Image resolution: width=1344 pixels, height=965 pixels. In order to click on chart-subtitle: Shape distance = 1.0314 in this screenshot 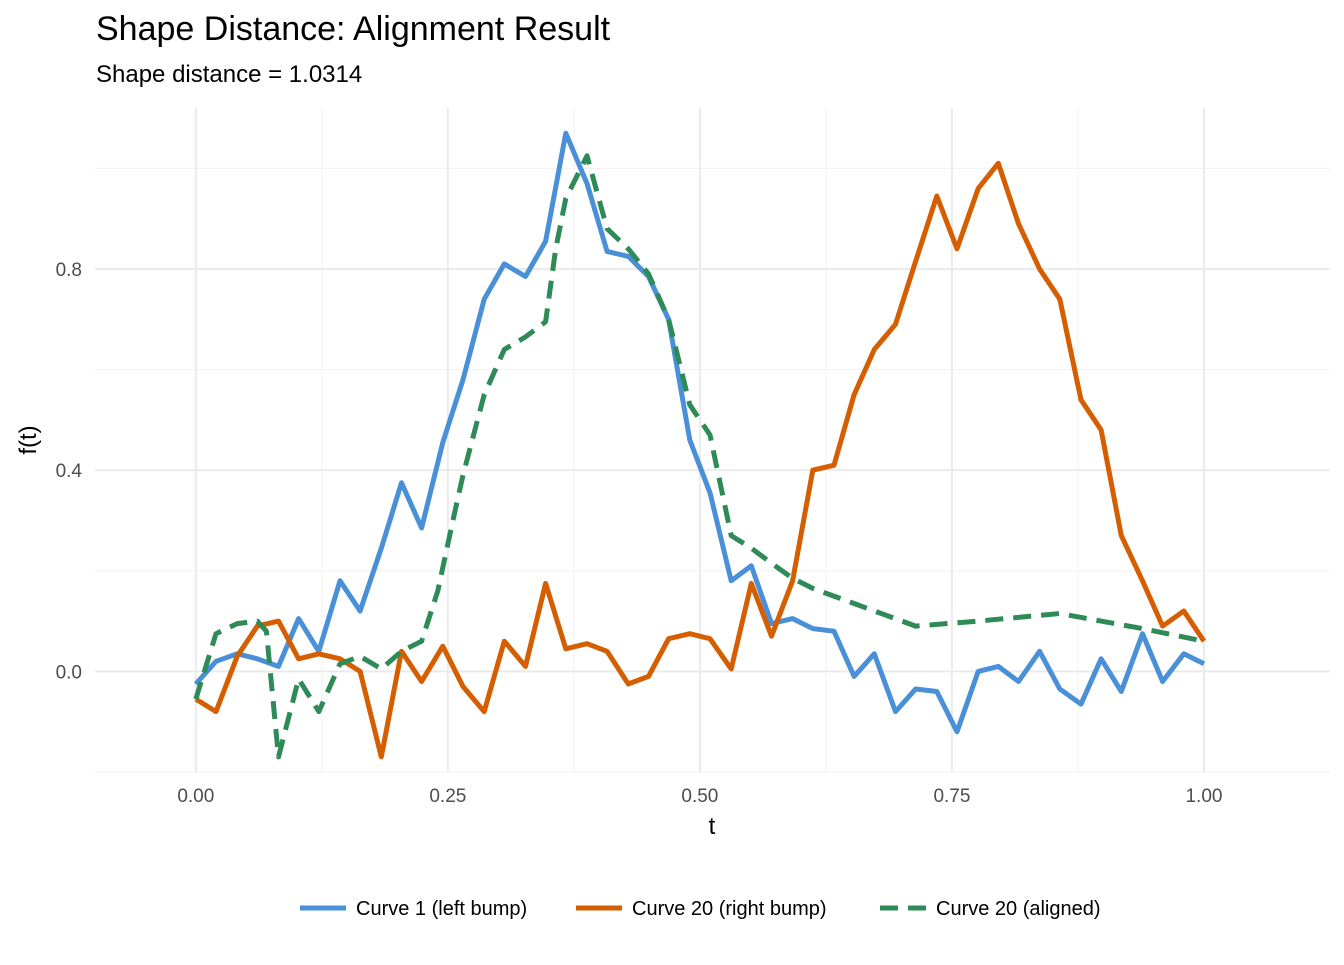, I will do `click(229, 74)`.